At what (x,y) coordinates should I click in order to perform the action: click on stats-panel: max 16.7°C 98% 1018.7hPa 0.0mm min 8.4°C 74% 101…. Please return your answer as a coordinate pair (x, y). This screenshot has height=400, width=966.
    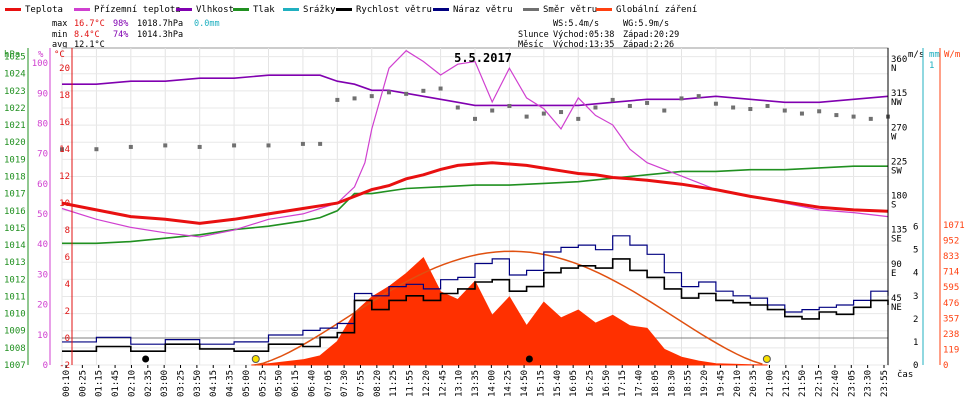
    Looking at the image, I should click on (365, 34).